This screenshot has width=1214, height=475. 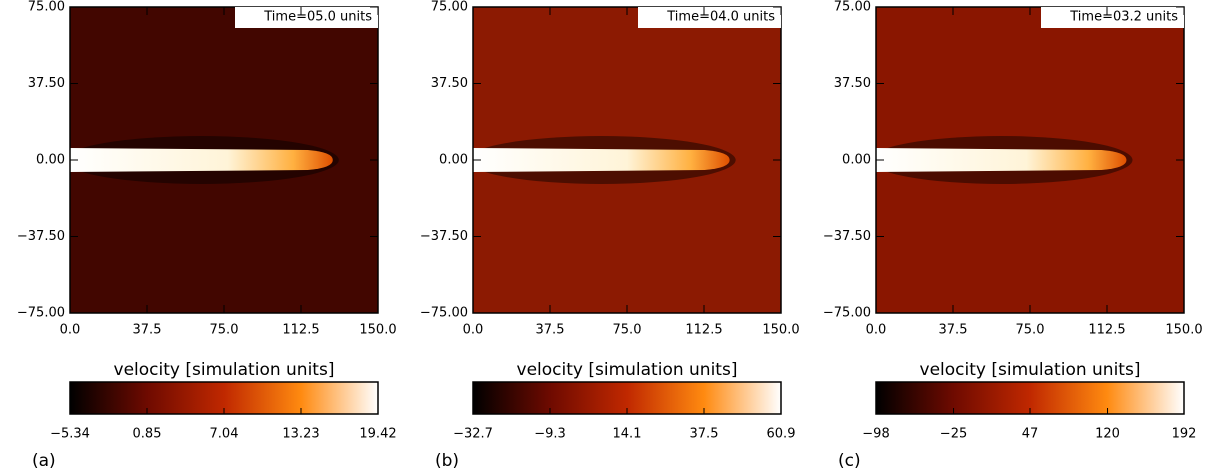 What do you see at coordinates (147, 434) in the screenshot?
I see `colorbar-tick-label: 0.85` at bounding box center [147, 434].